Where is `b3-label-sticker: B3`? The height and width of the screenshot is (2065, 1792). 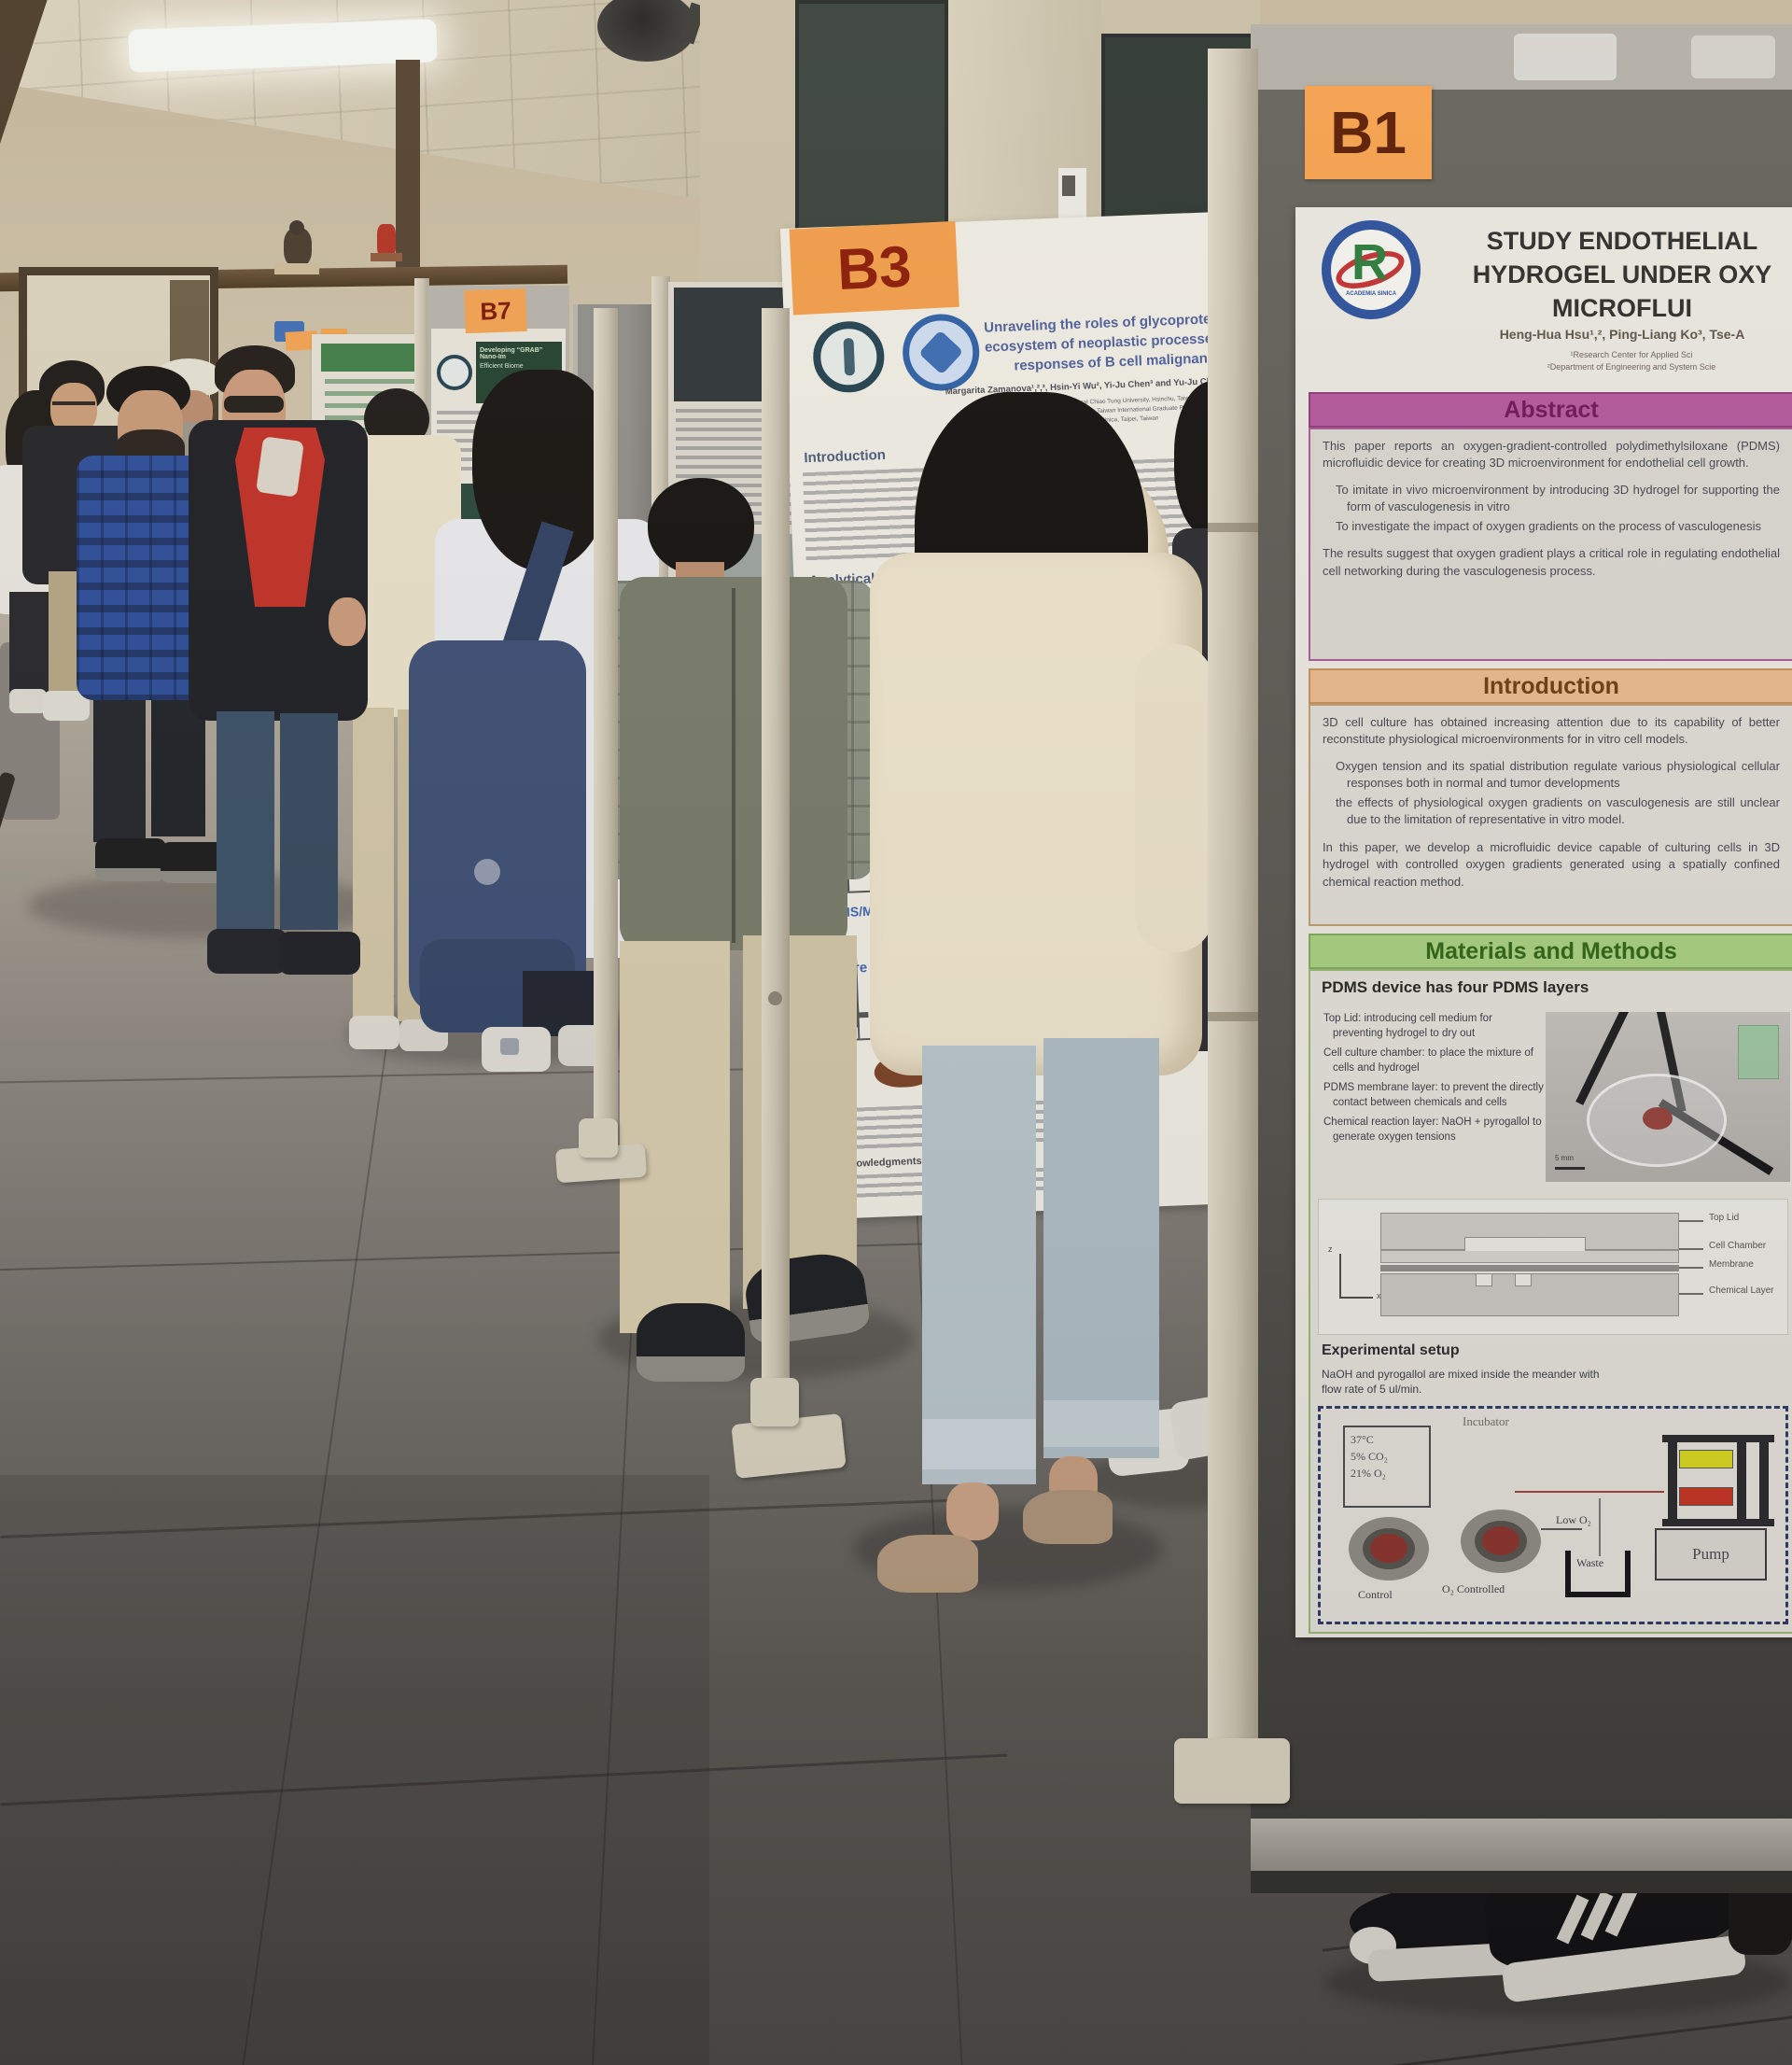
b3-label-sticker: B3 is located at coordinates (874, 268).